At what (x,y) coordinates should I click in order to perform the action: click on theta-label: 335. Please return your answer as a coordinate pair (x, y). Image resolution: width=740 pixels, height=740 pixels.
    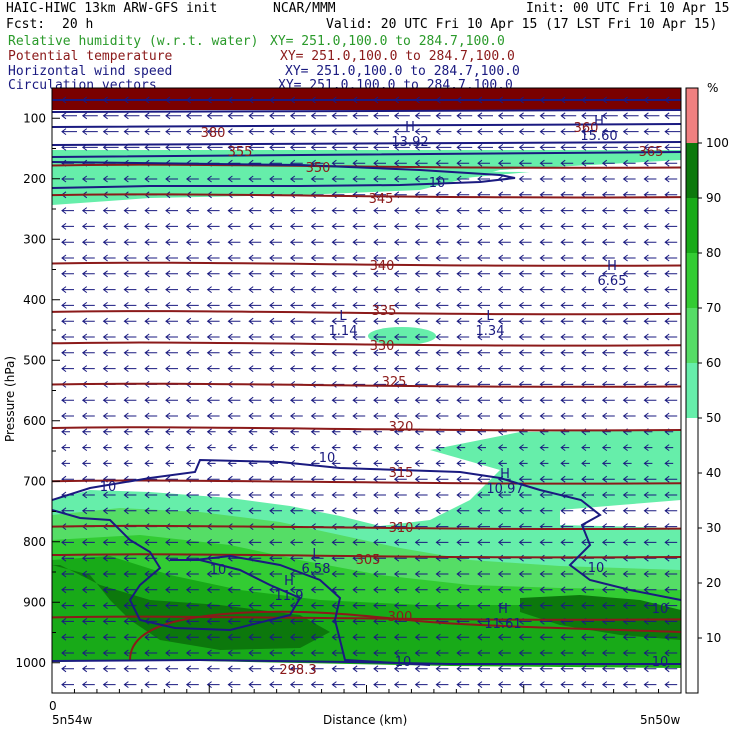
    Looking at the image, I should click on (384, 311).